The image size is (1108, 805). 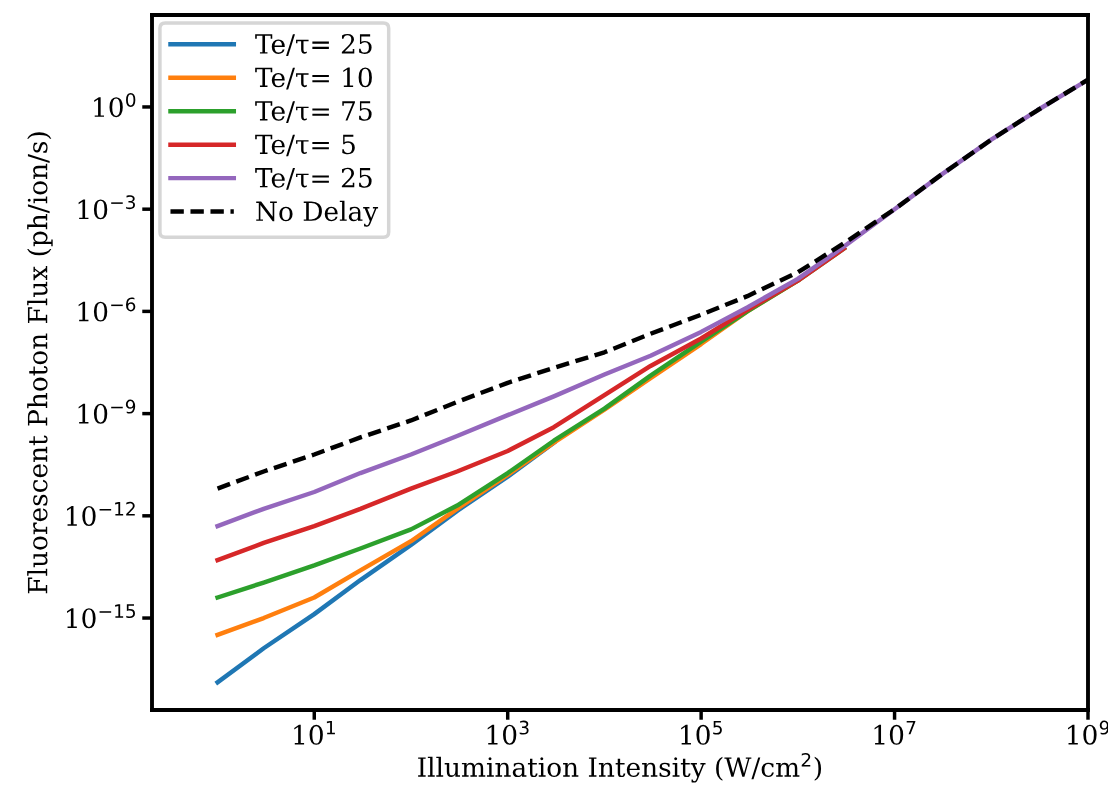 I want to click on legend-label: Te/τ= 5, so click(x=305, y=145).